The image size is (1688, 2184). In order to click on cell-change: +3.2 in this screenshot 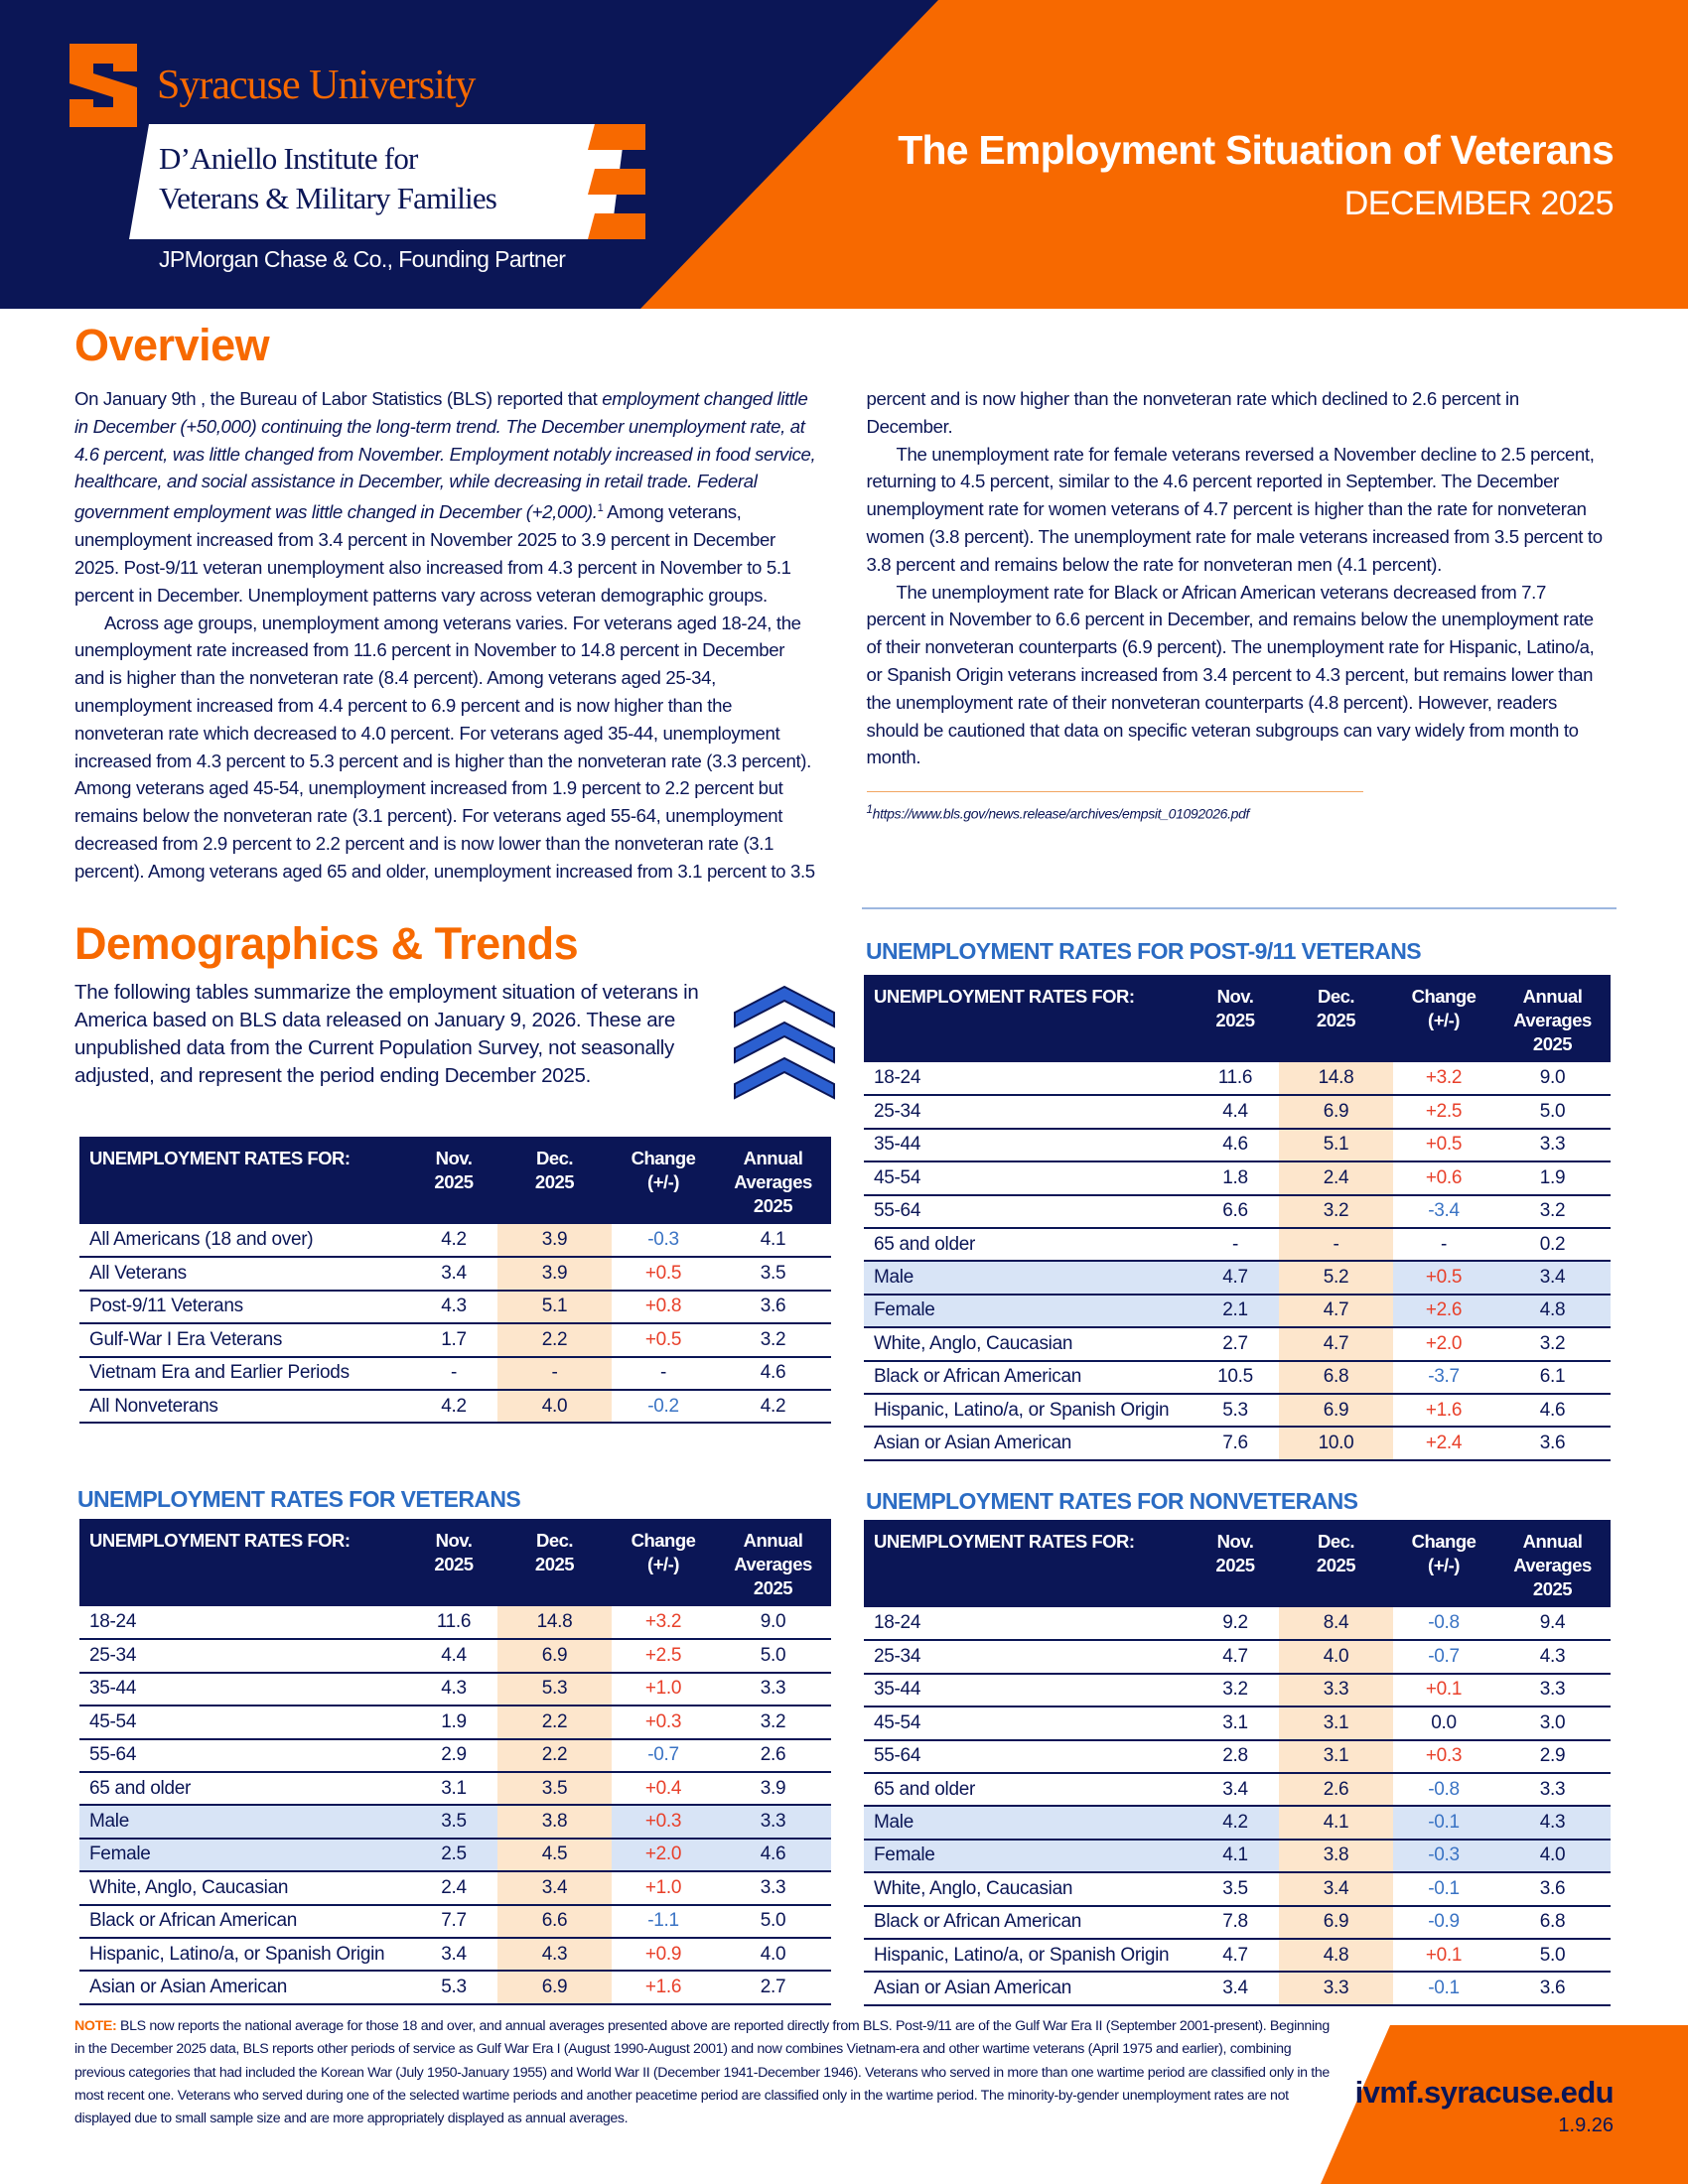, I will do `click(1443, 1079)`.